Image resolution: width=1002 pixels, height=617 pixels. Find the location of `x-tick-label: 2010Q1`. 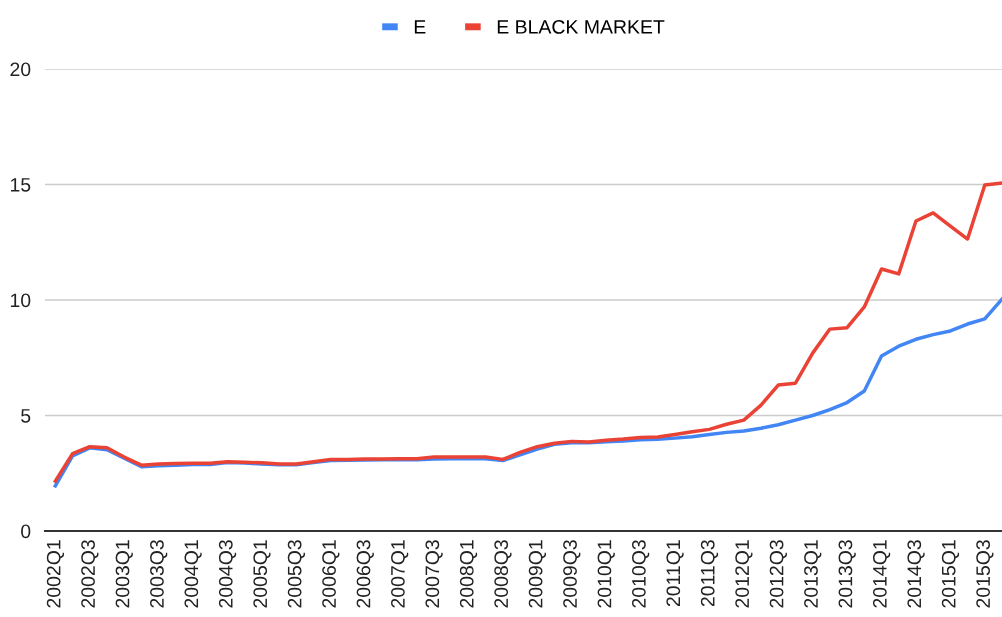

x-tick-label: 2010Q1 is located at coordinates (606, 574).